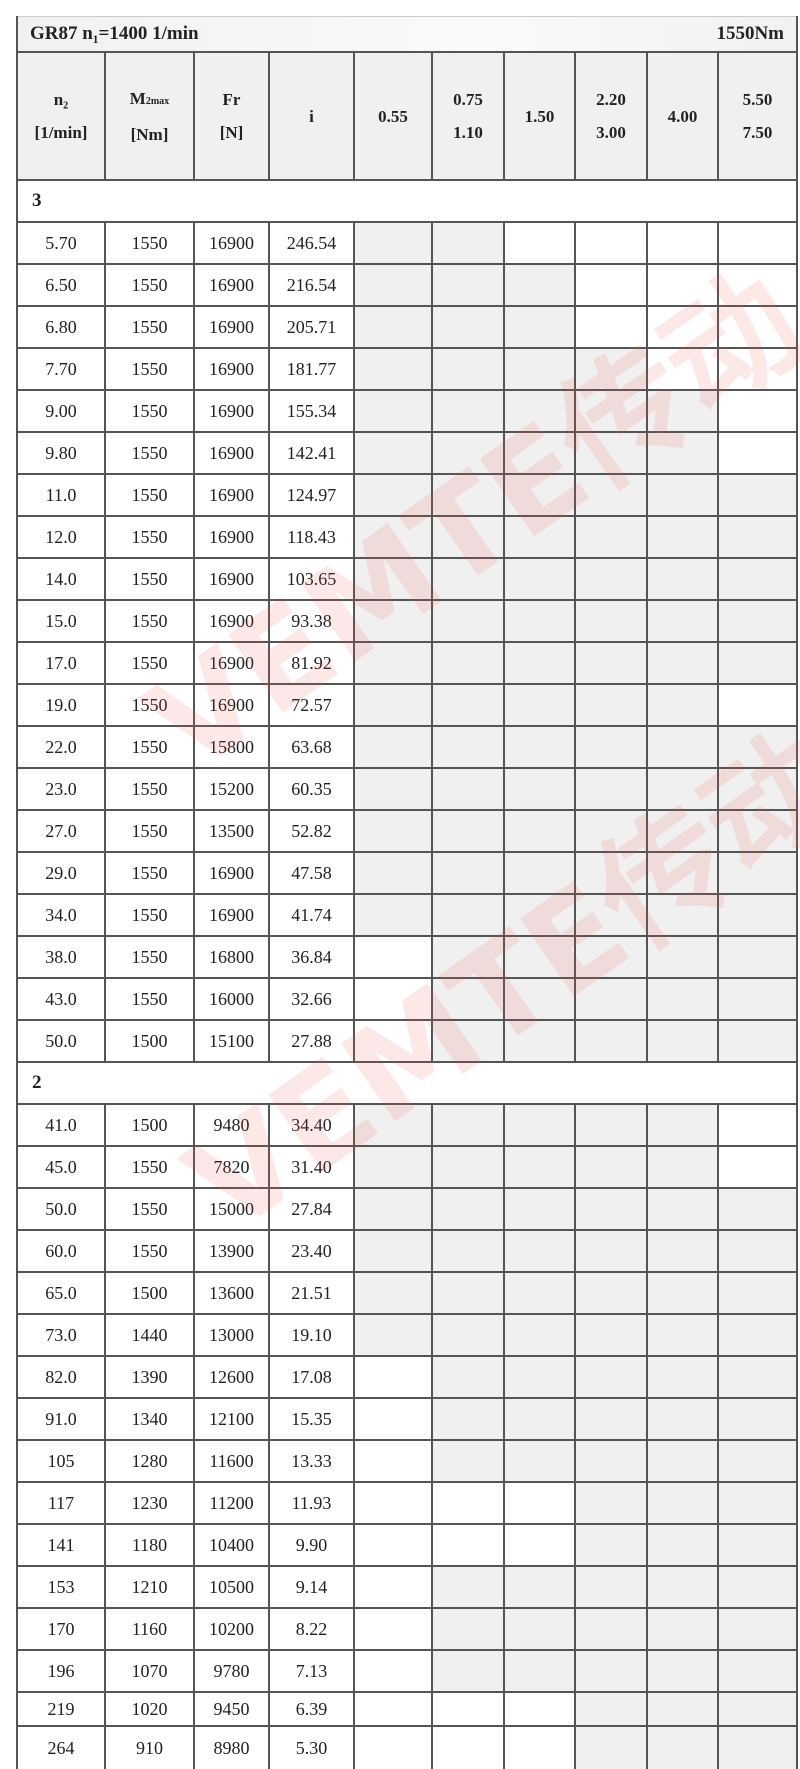 This screenshot has width=800, height=1769. Describe the element at coordinates (62, 537) in the screenshot. I see `cell-n2: 12.0` at that location.